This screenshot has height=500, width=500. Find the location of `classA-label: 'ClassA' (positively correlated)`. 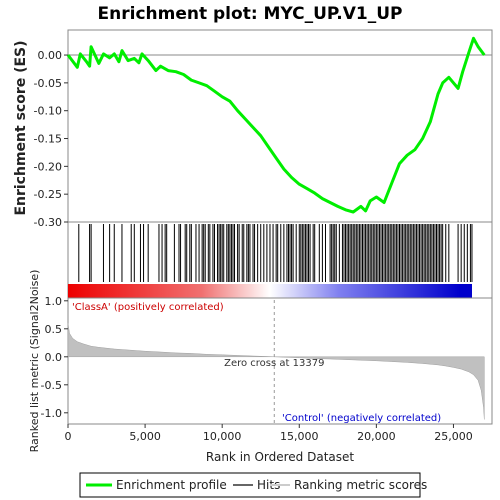

classA-label: 'ClassA' (positively correlated) is located at coordinates (148, 307).